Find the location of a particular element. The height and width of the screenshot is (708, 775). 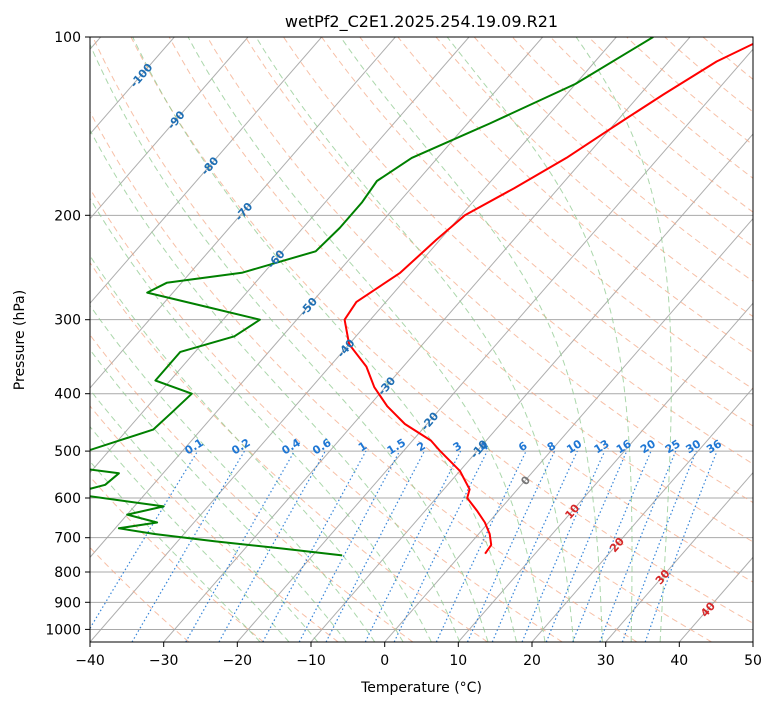

x-tick-label: 0 is located at coordinates (384, 661).